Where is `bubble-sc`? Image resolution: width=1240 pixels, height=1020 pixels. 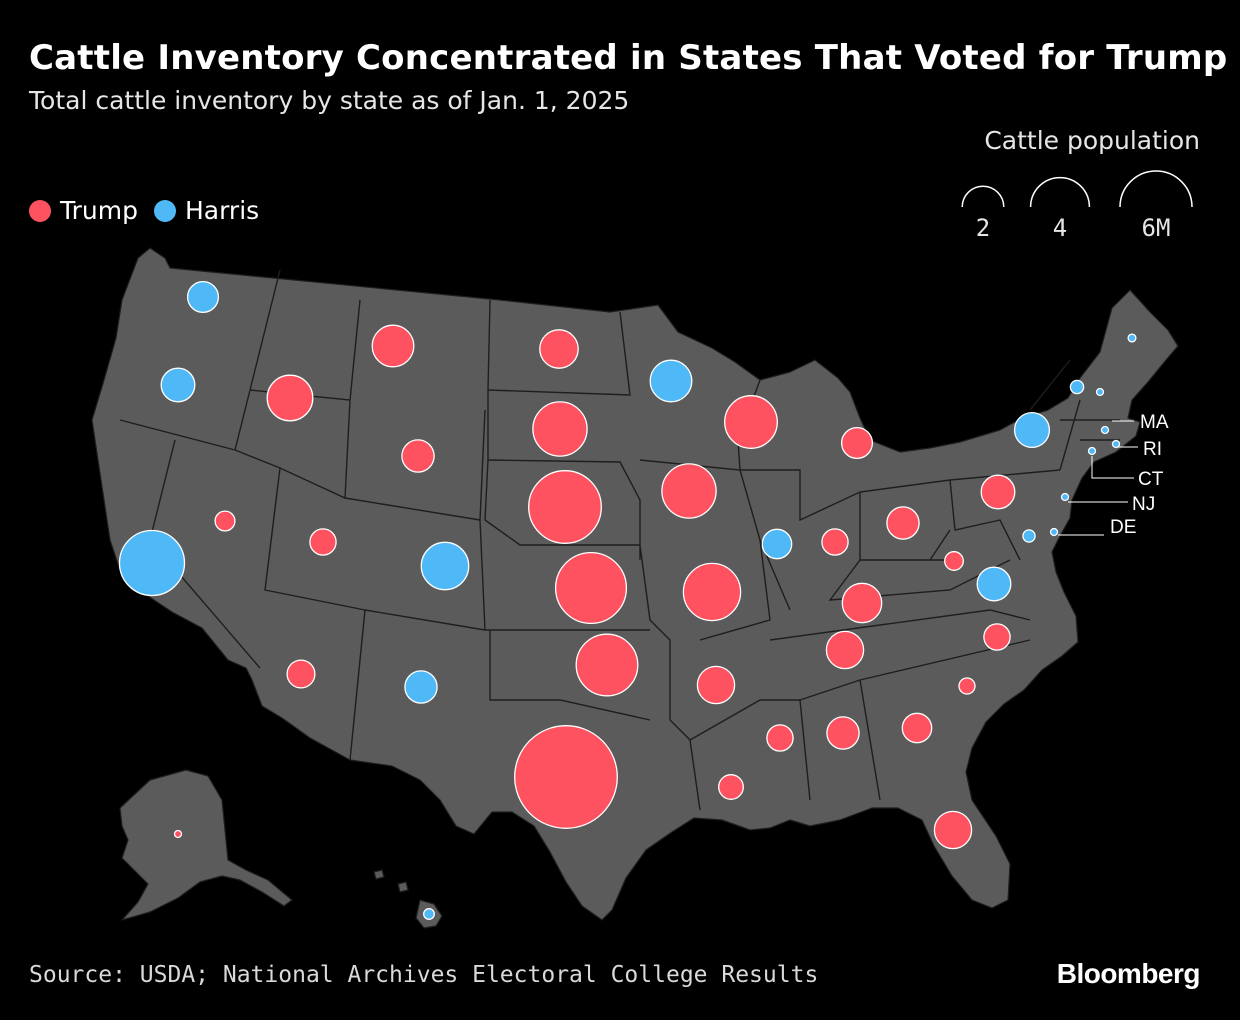
bubble-sc is located at coordinates (967, 686).